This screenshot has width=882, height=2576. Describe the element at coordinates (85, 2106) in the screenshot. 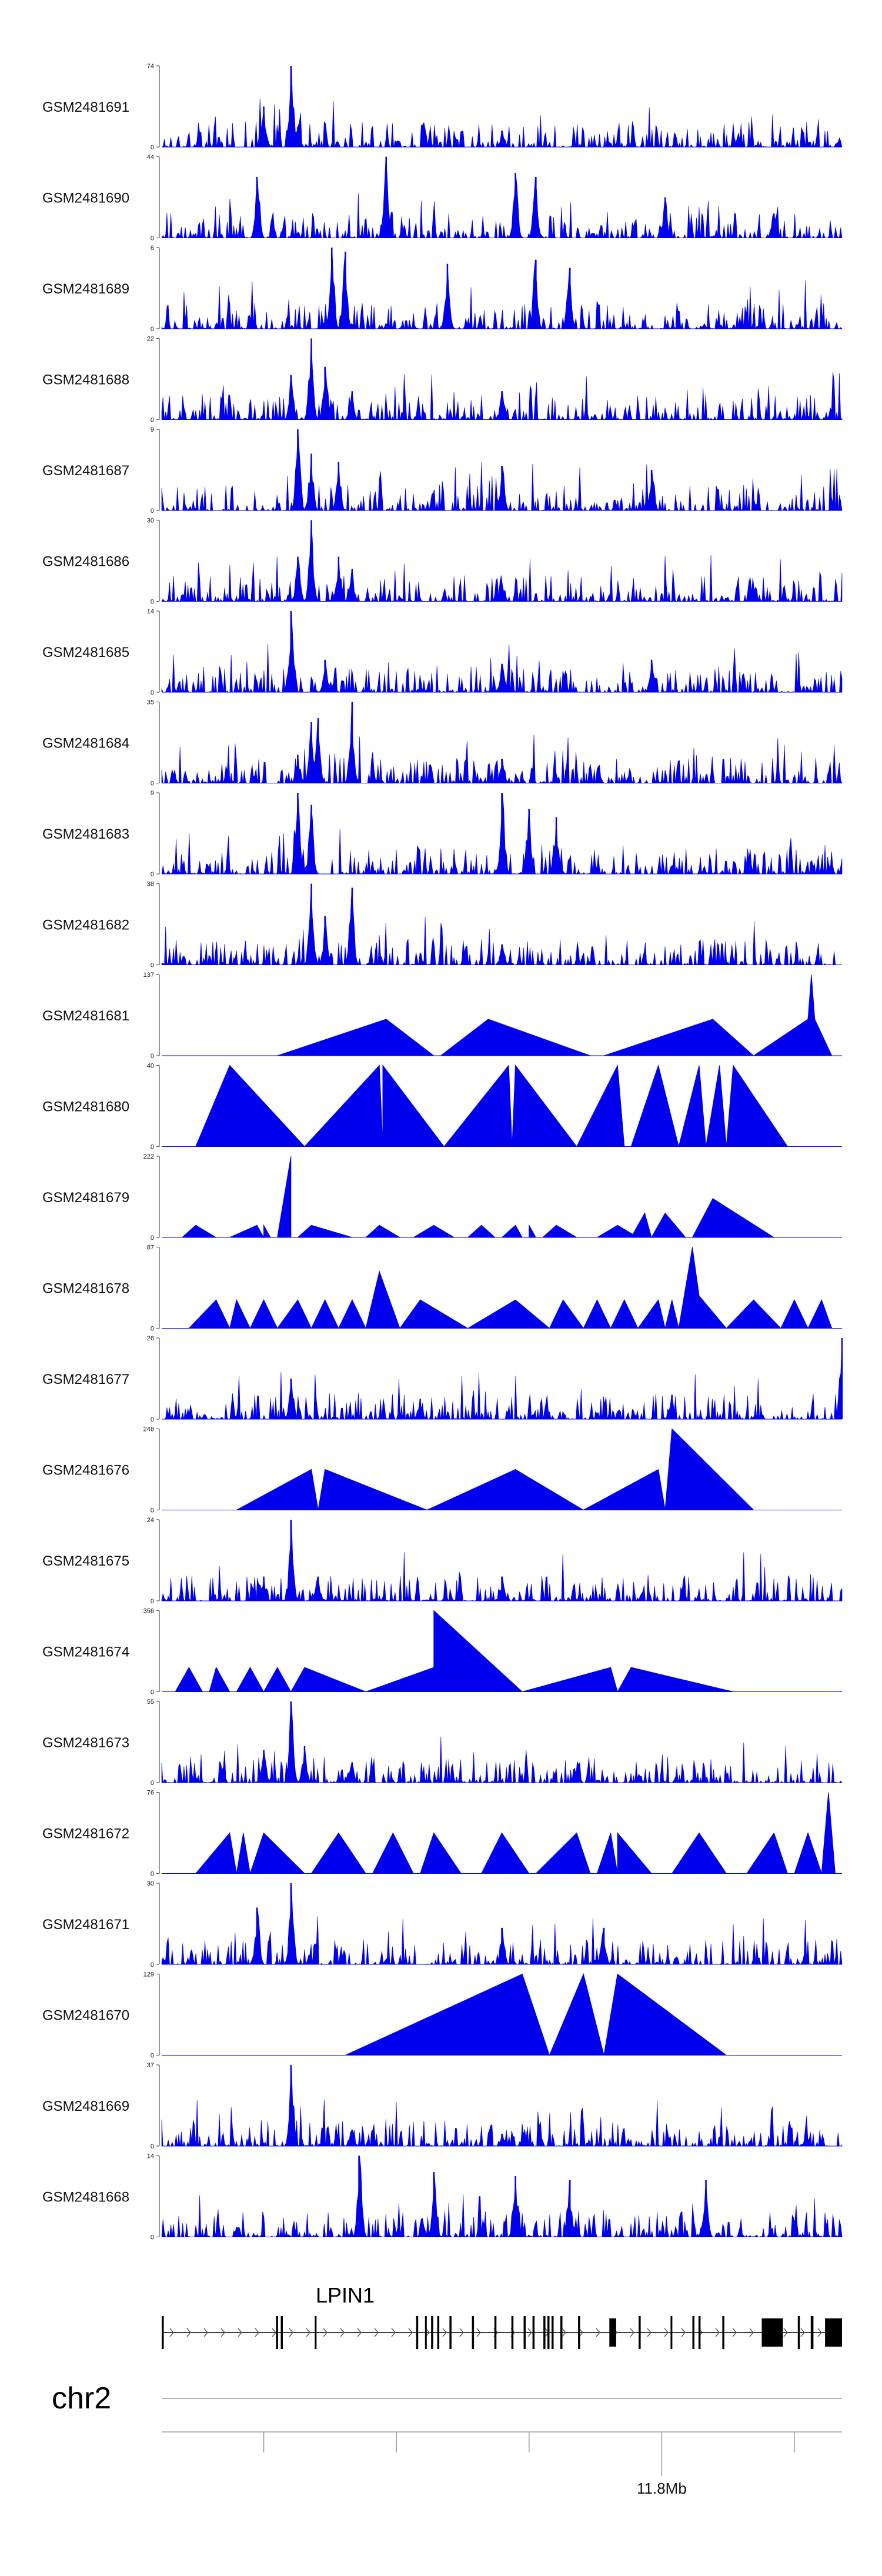

I see `track-label: GSM2481669` at that location.